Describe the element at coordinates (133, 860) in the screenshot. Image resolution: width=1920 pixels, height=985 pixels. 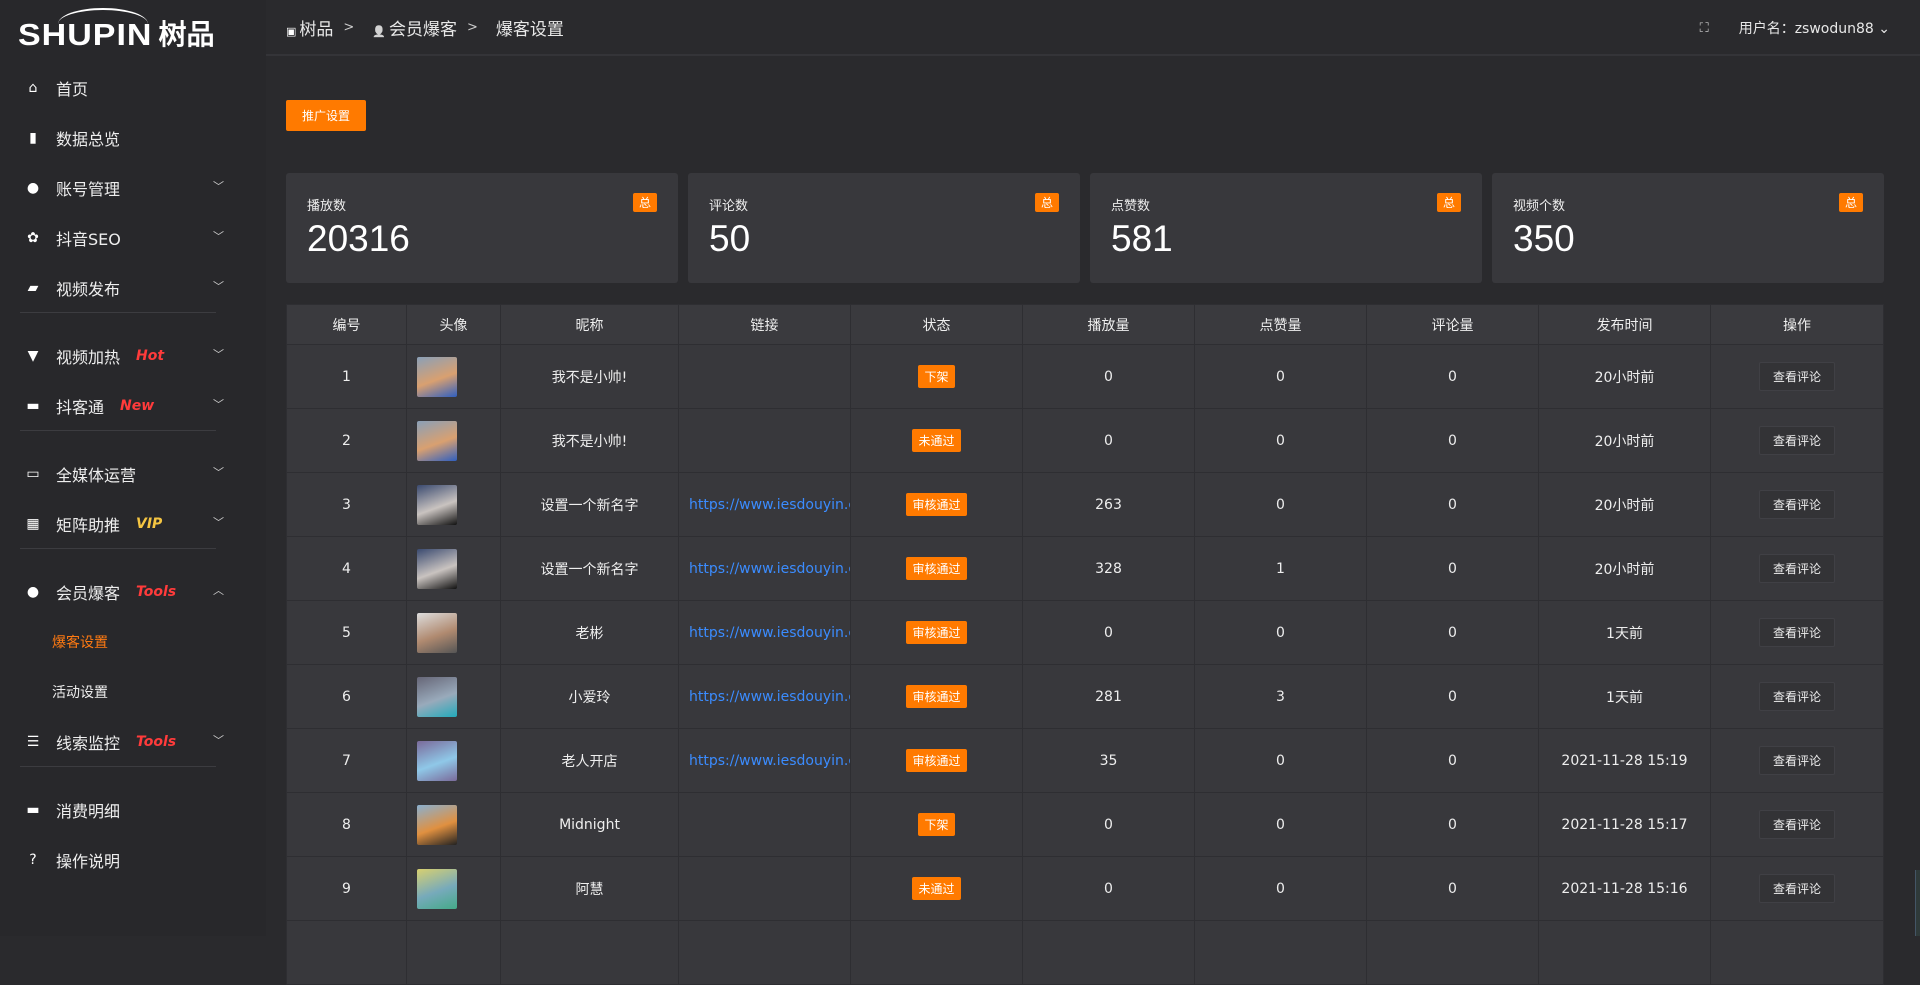
I see `sidebar-item: ? 操作说明` at that location.